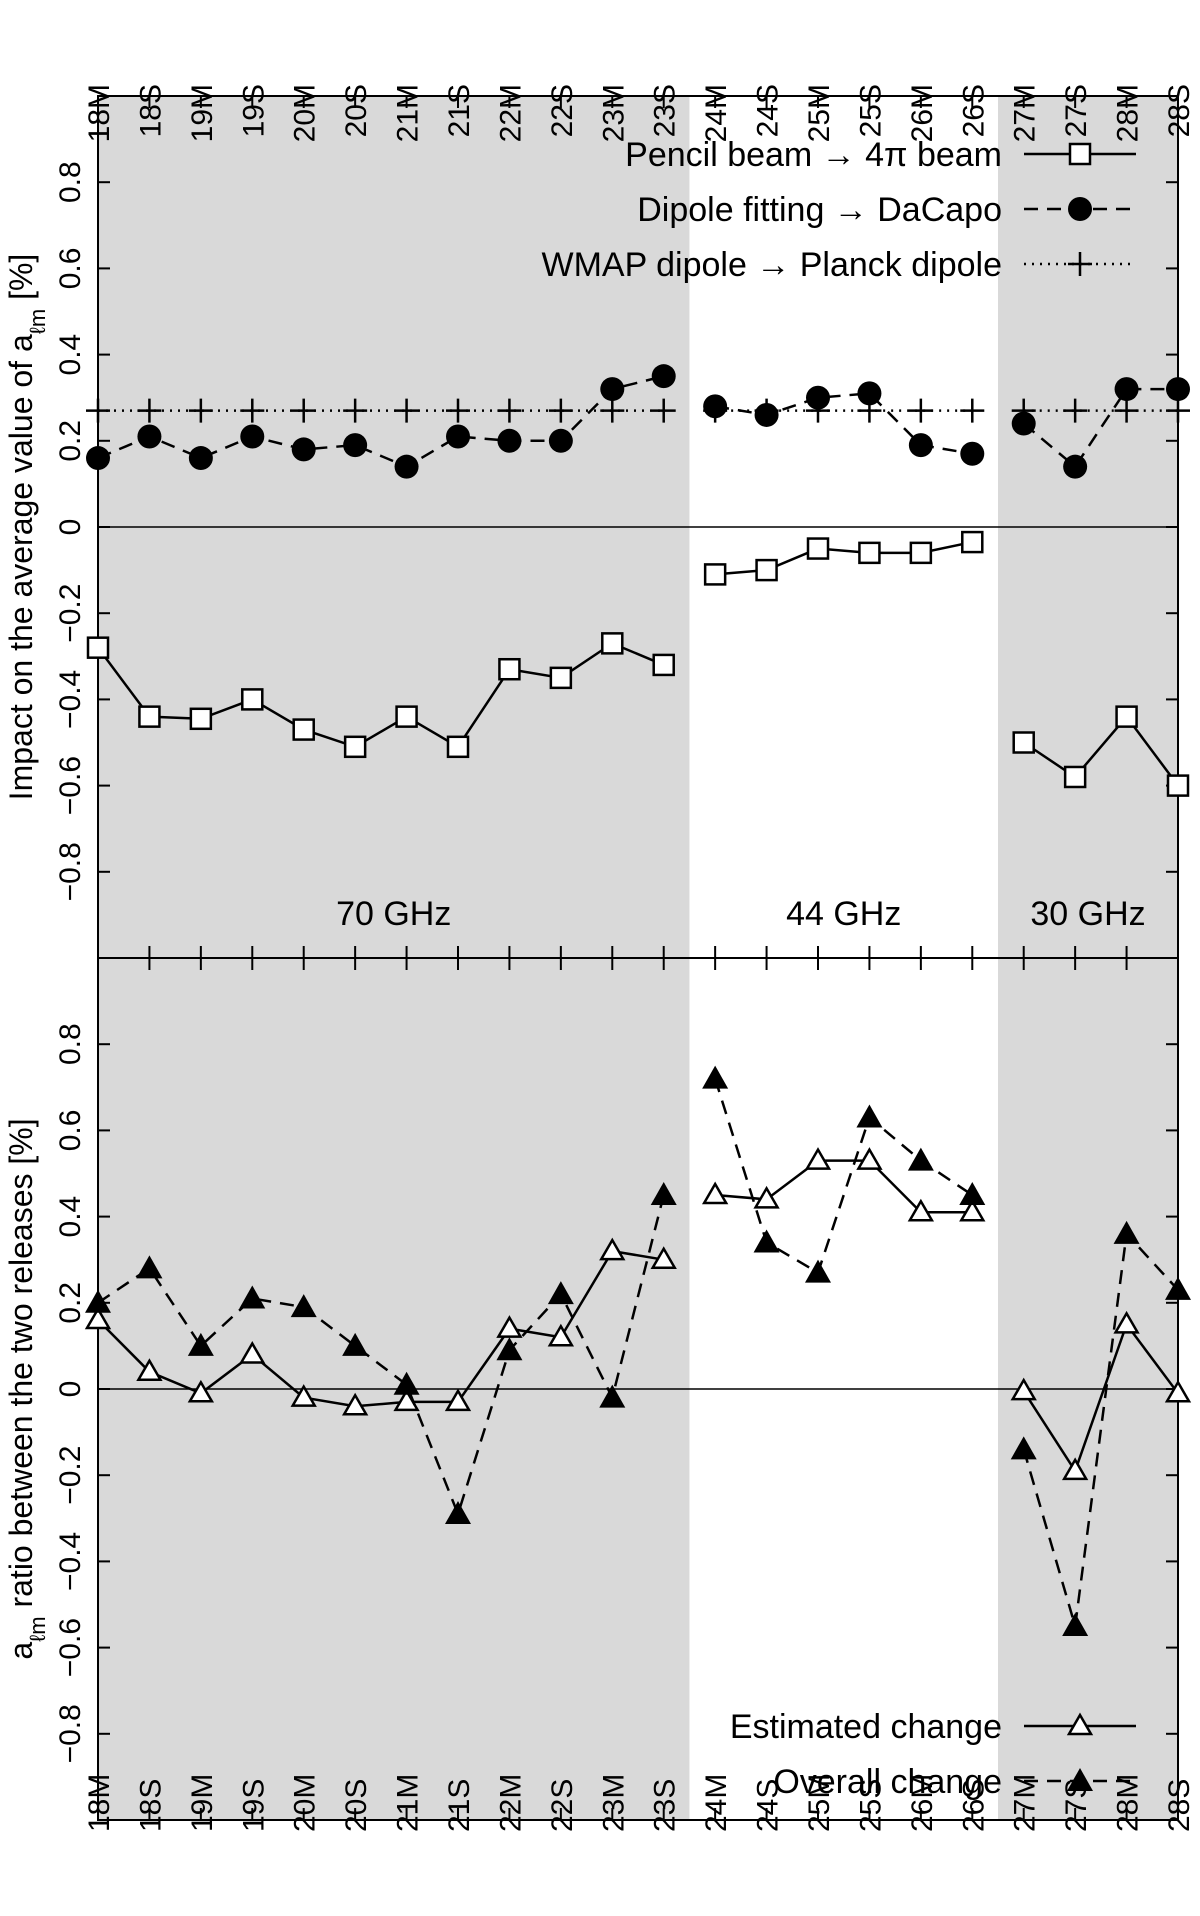 The image size is (1200, 1916). What do you see at coordinates (37, 1628) in the screenshot?
I see `y-axis-label-subscript: ℓm` at bounding box center [37, 1628].